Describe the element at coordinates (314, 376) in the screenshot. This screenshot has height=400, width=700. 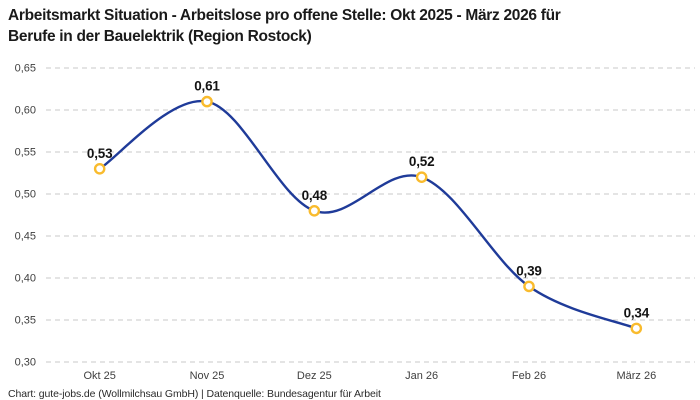
I see `x-axis-tick-label: Dez 25` at that location.